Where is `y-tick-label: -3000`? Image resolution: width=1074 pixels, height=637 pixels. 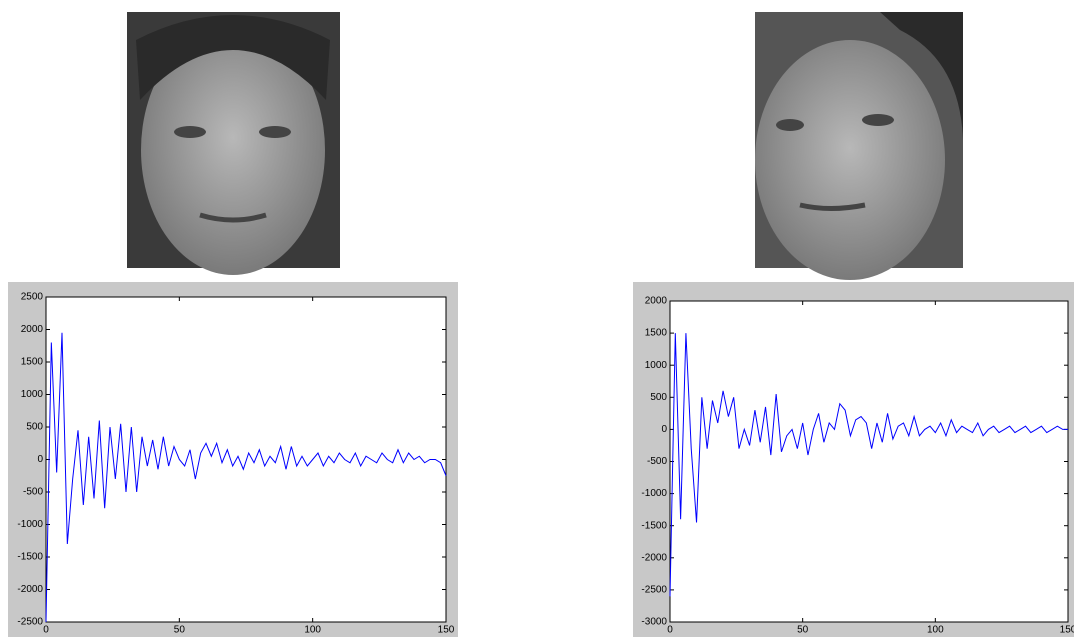
y-tick-label: -3000 is located at coordinates (654, 622).